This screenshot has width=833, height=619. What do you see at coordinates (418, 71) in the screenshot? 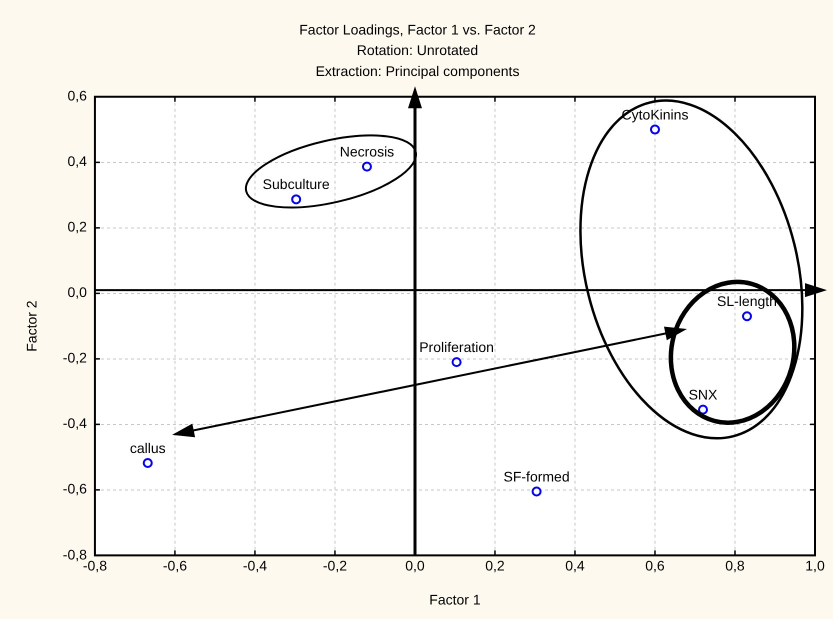
I see `text: Extraction: Principal components` at bounding box center [418, 71].